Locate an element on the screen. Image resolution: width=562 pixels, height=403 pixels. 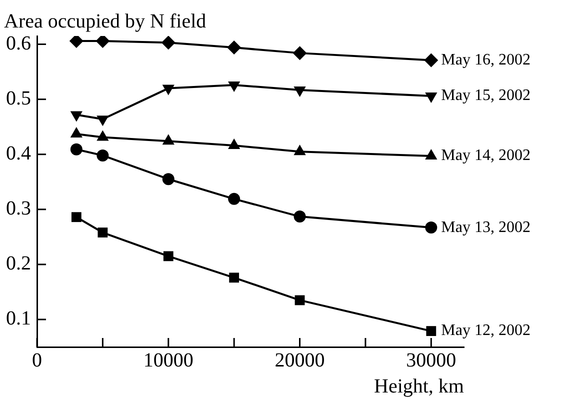
y-tick-label: 0.3 is located at coordinates (18, 209).